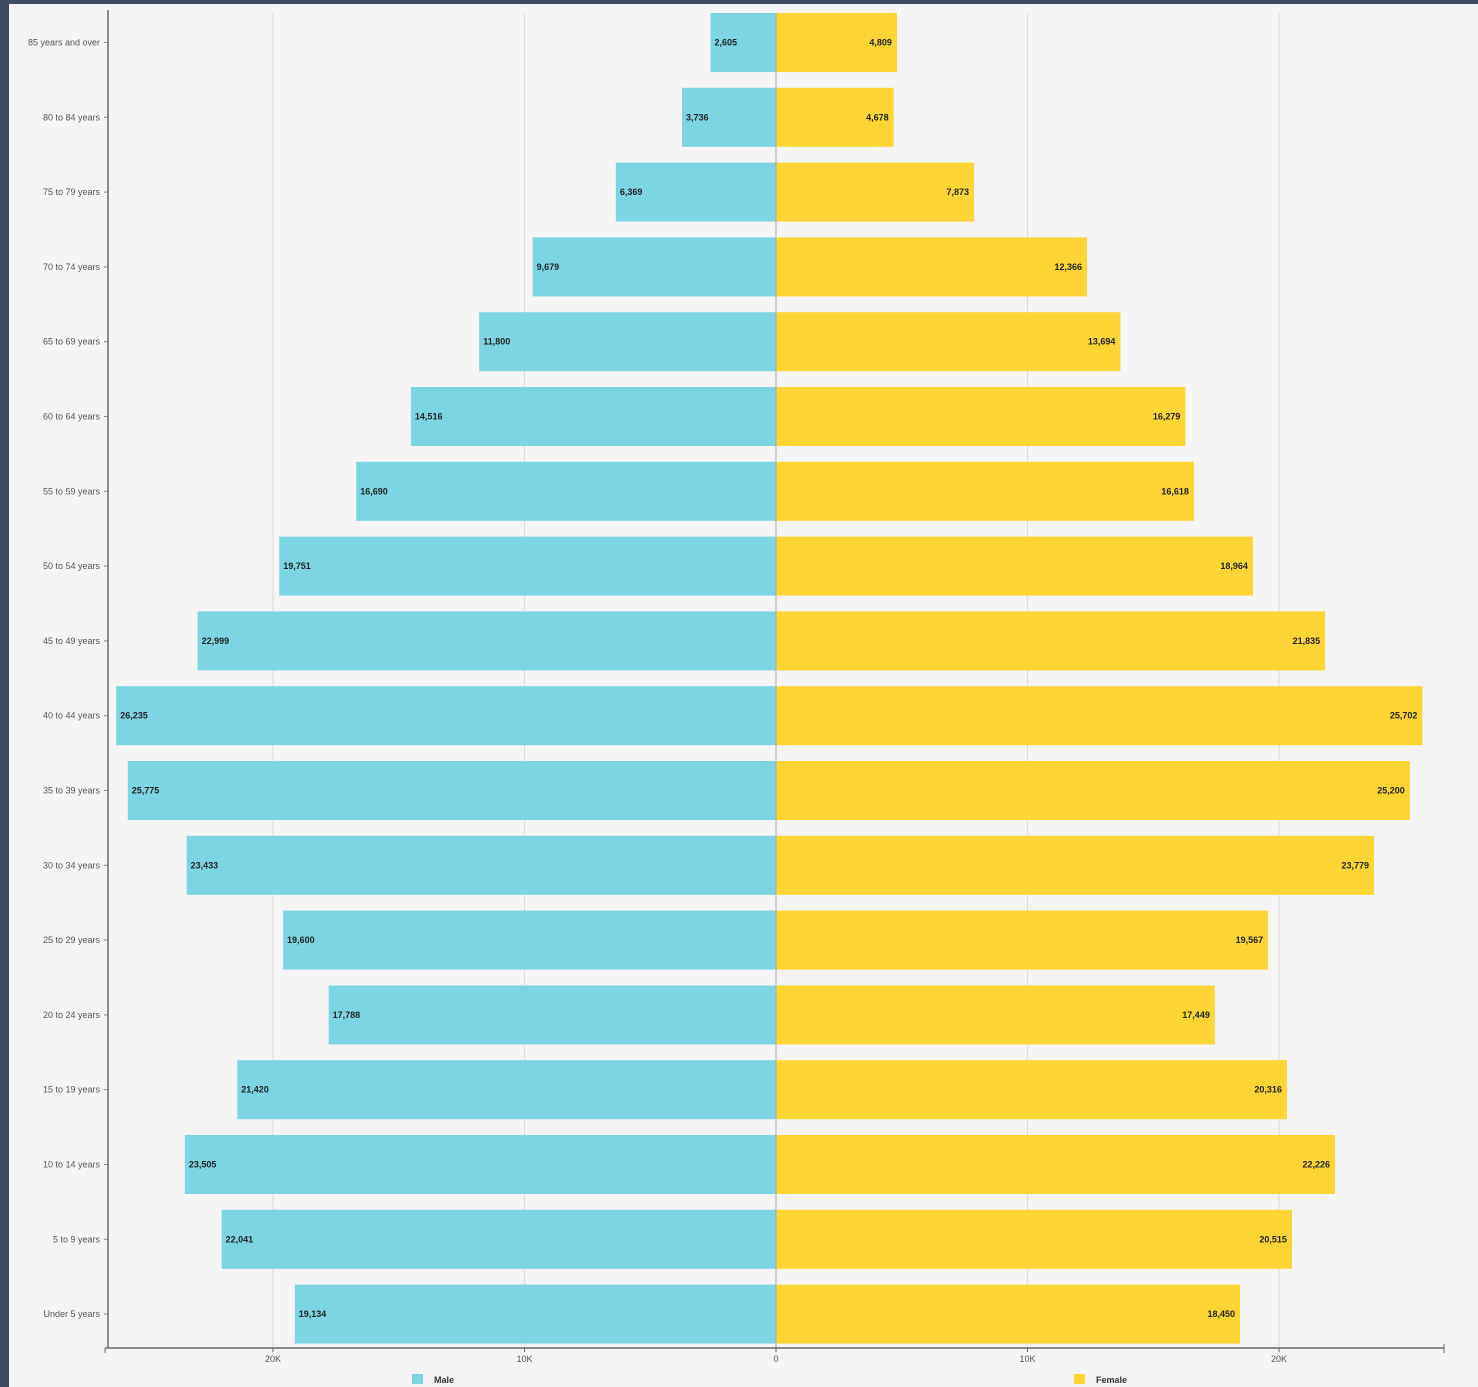 This screenshot has width=1478, height=1387. I want to click on category-label: 20 to 24 years, so click(72, 1015).